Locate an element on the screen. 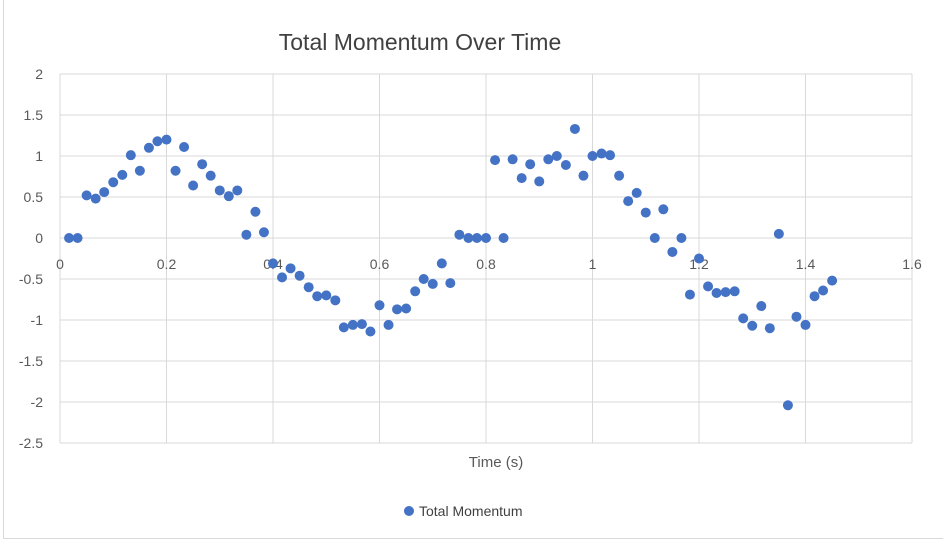  y-tick-label: 1 is located at coordinates (39, 156).